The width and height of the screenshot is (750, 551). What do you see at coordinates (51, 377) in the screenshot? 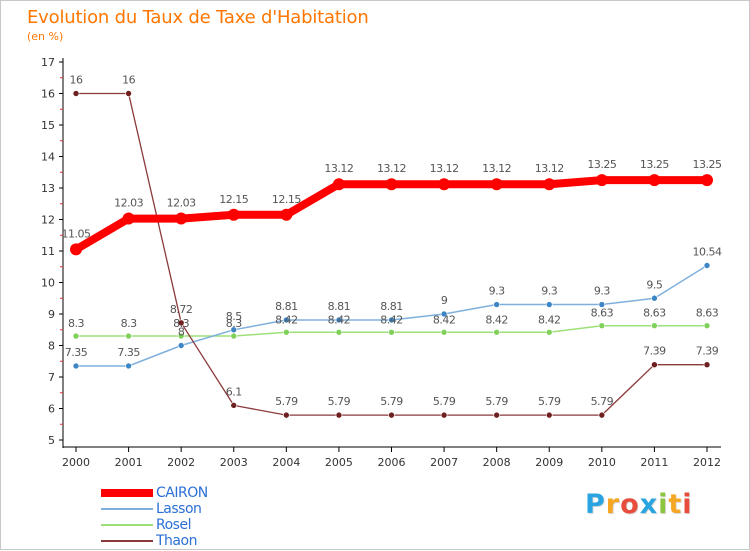
I see `y-tick-label: 7` at bounding box center [51, 377].